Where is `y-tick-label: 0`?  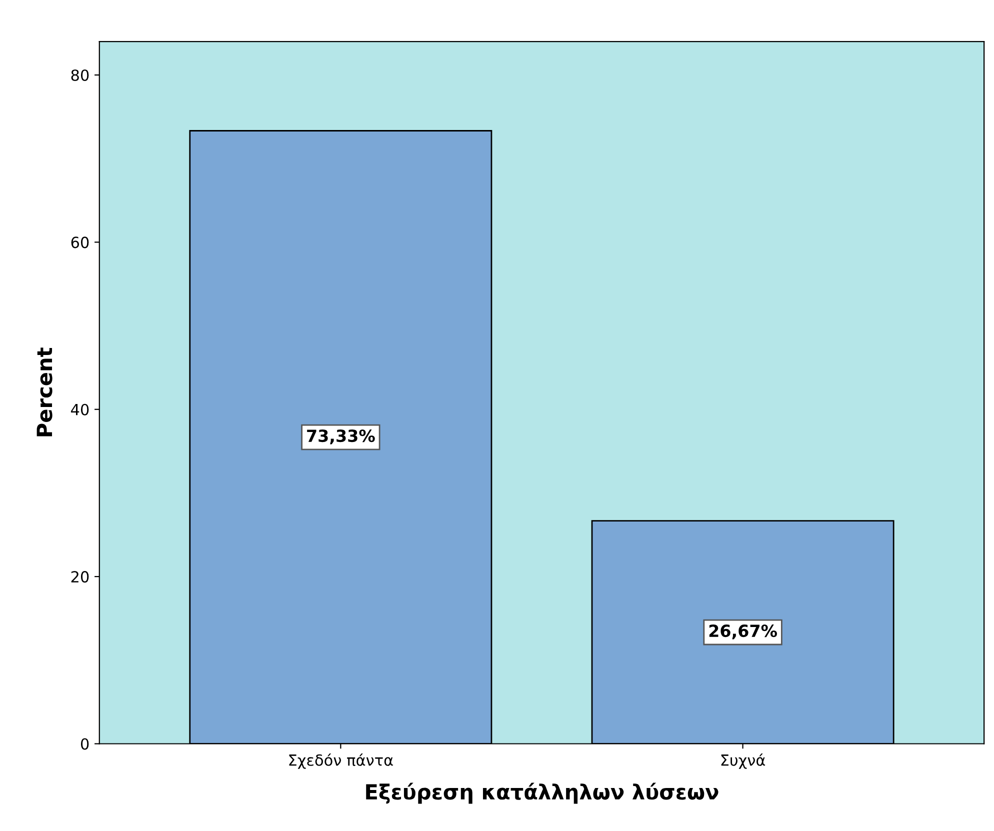
y-tick-label: 0 is located at coordinates (84, 744).